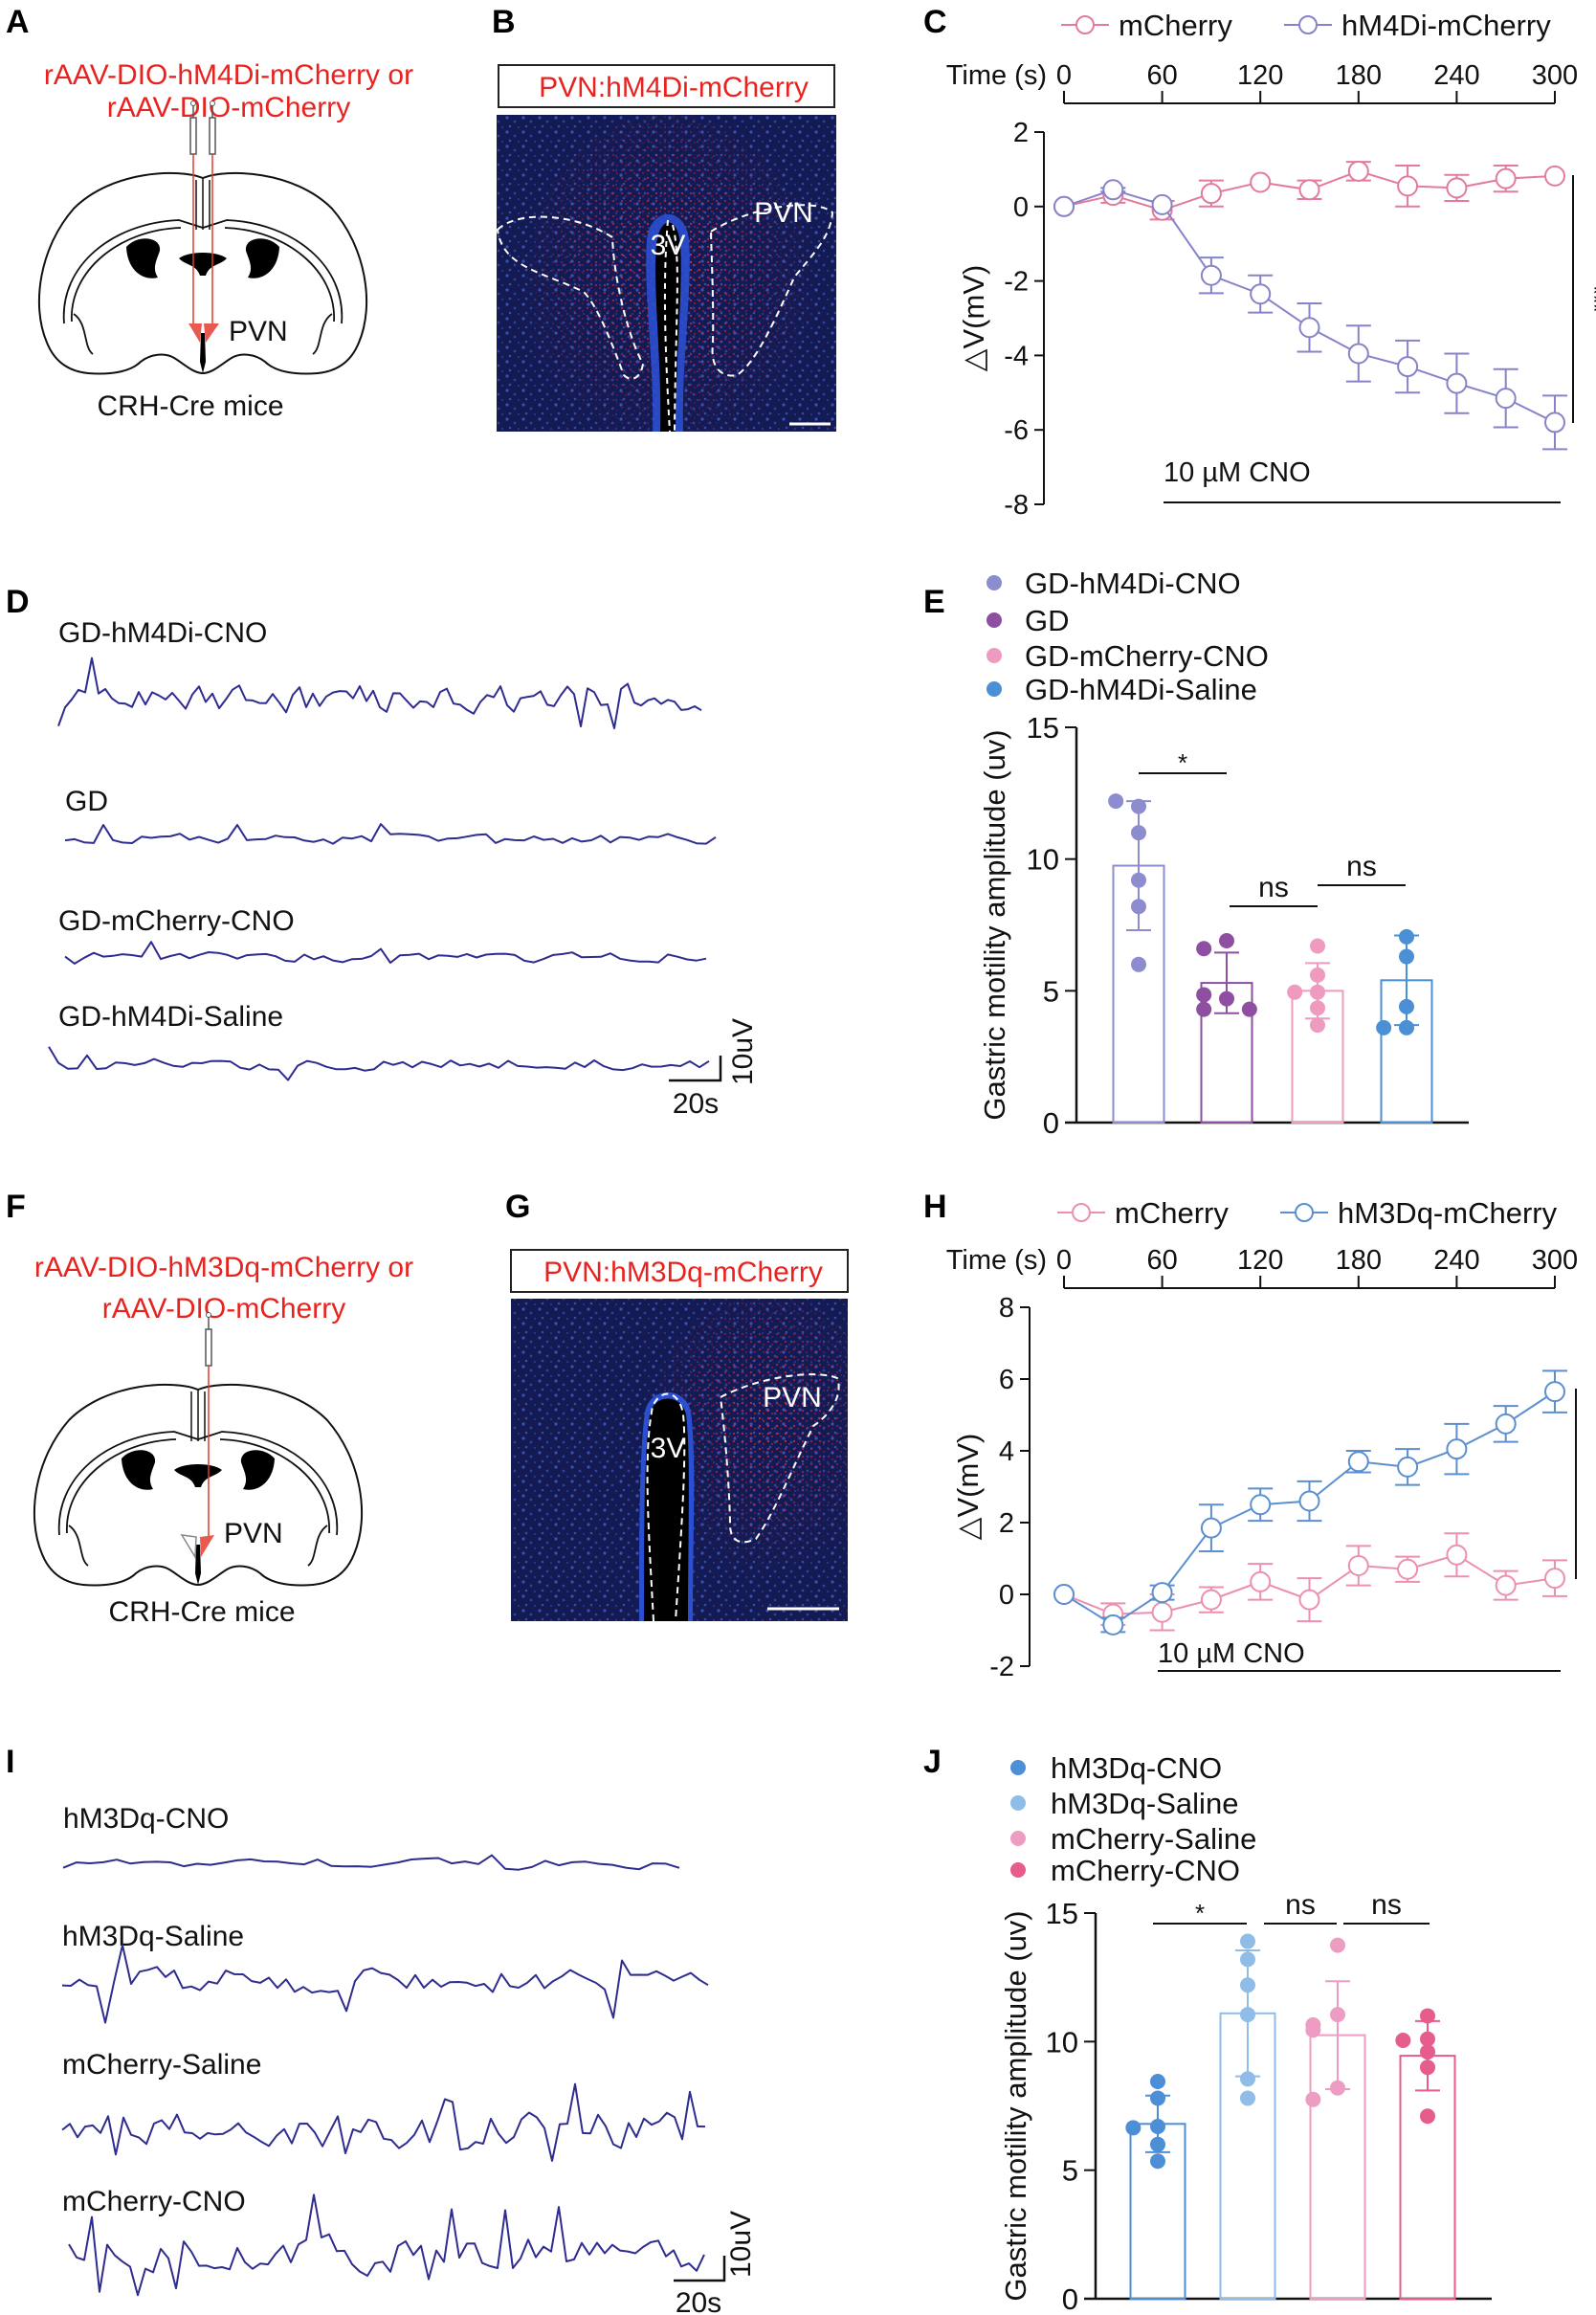 This screenshot has height=2315, width=1596. I want to click on ventricle-label: 3V, so click(669, 246).